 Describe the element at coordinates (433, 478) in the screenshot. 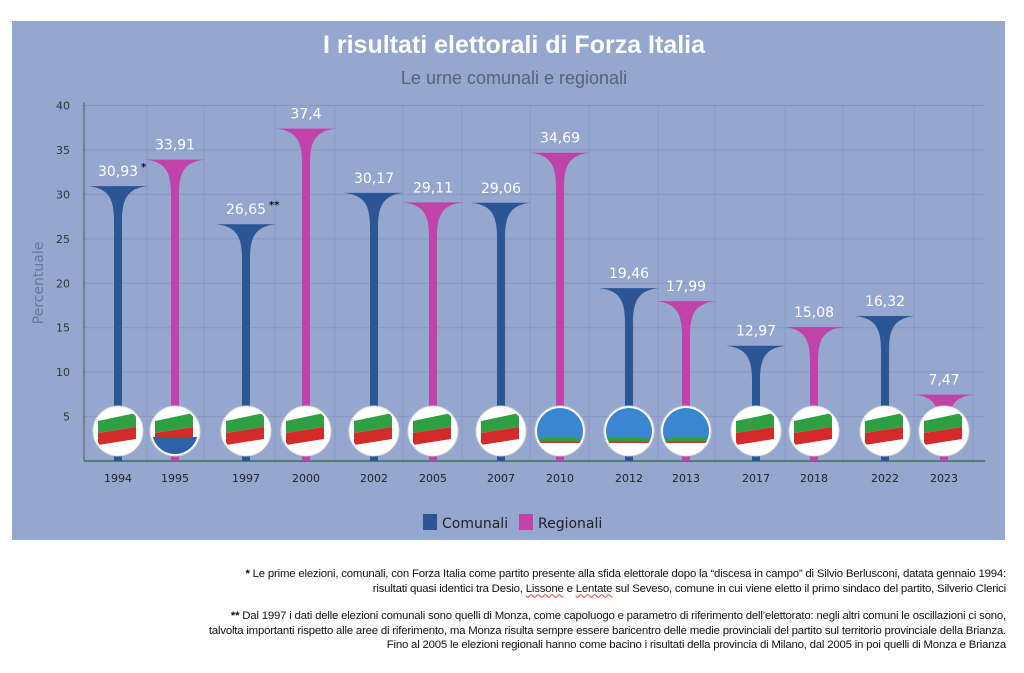

I see `x-tick-label: 2005` at that location.